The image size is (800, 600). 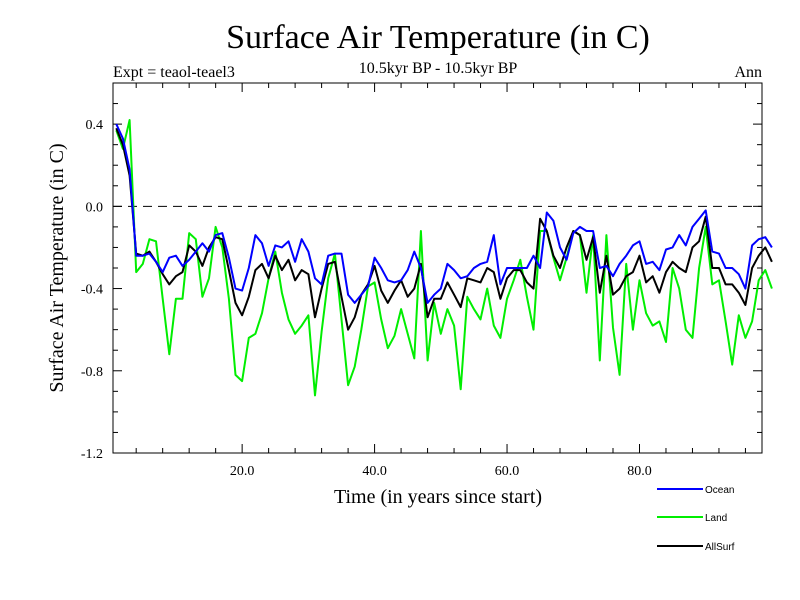 I want to click on y-axis-label: Surface Air Temperature (in C), so click(x=57, y=267).